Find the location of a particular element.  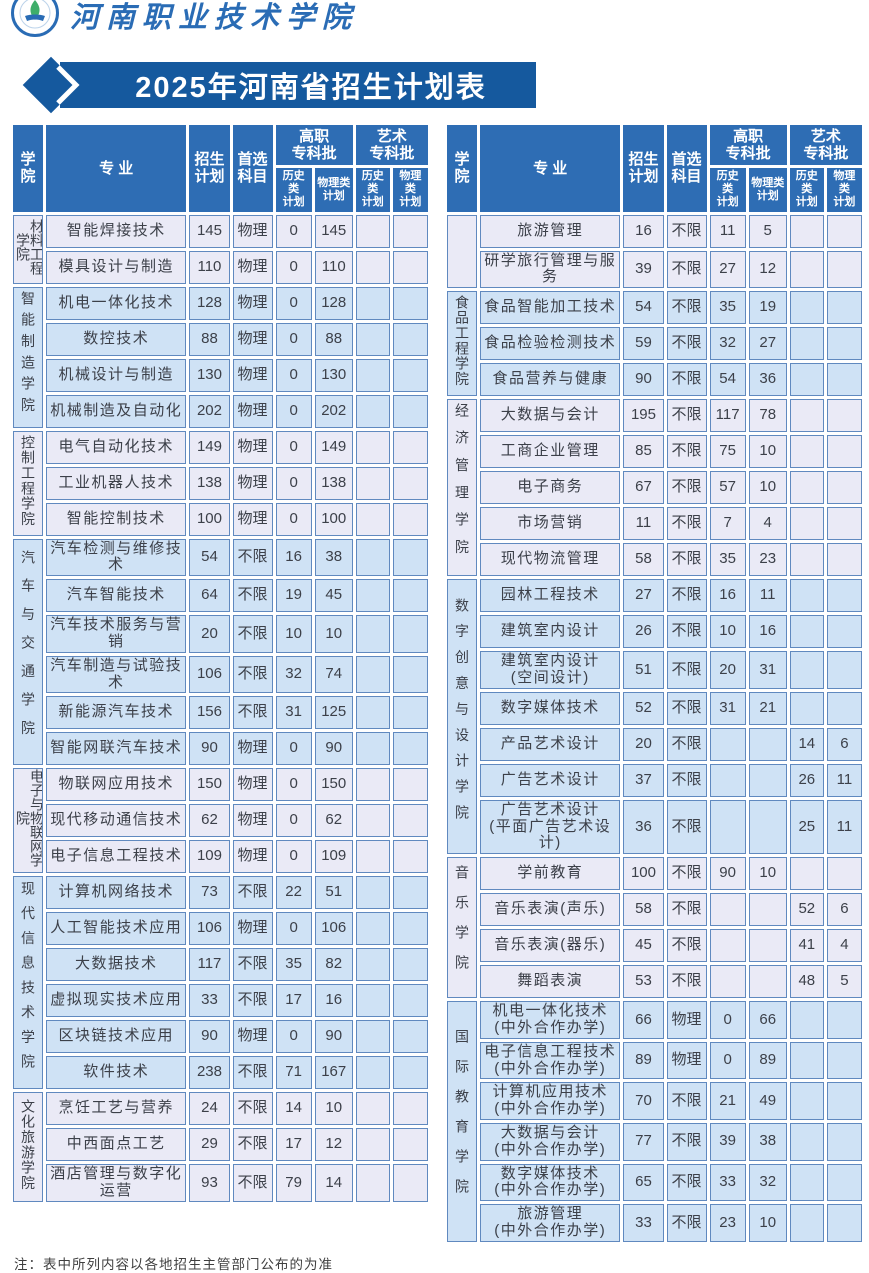

table-row: 汽车技术服务与营销 20 不限 10 10 is located at coordinates (220, 634).